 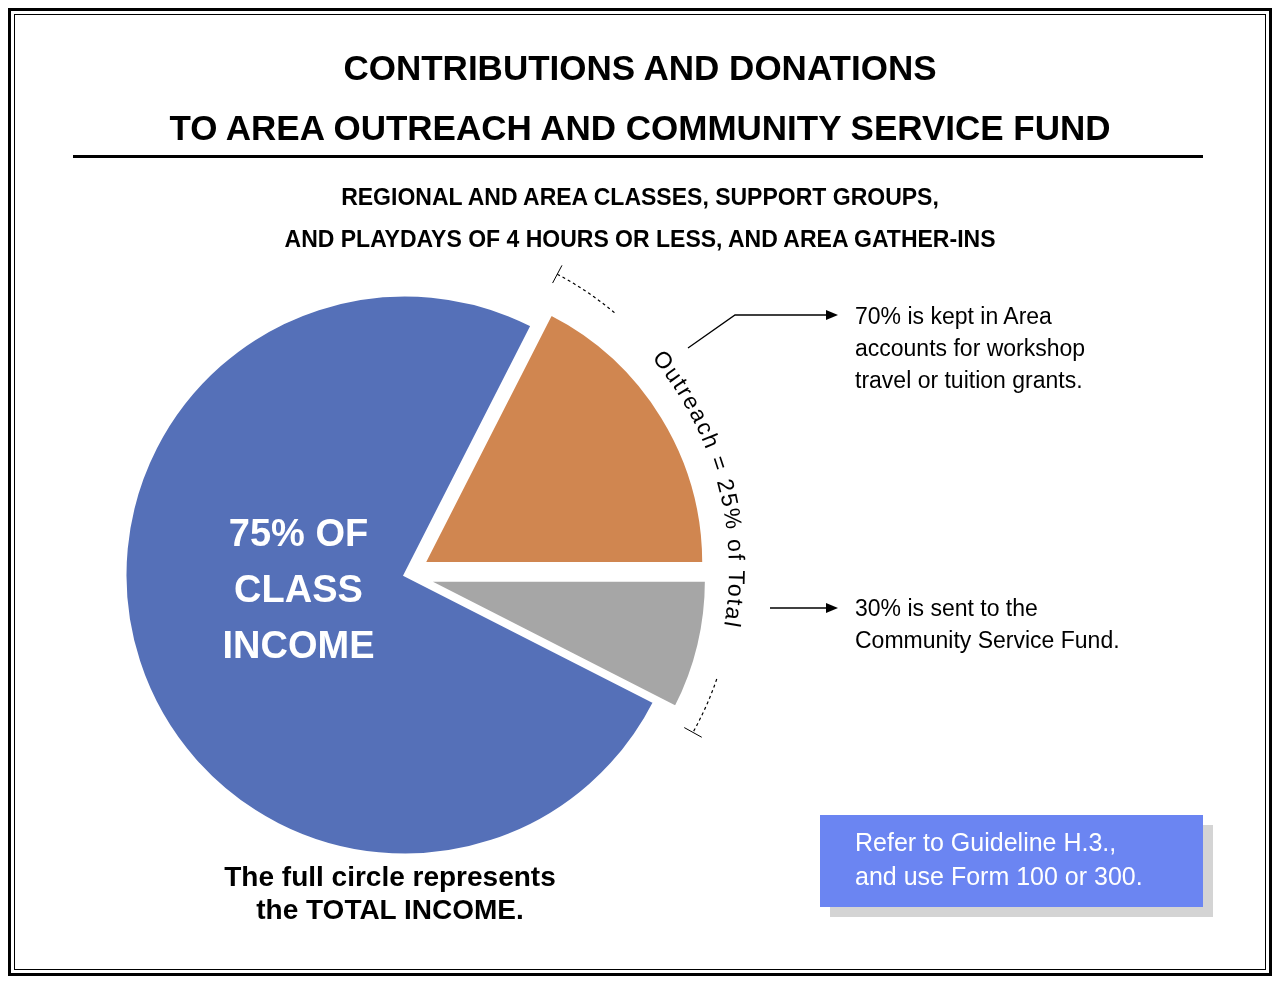 I want to click on slice-label: 75% OF CLASS INCOME, so click(x=298, y=589).